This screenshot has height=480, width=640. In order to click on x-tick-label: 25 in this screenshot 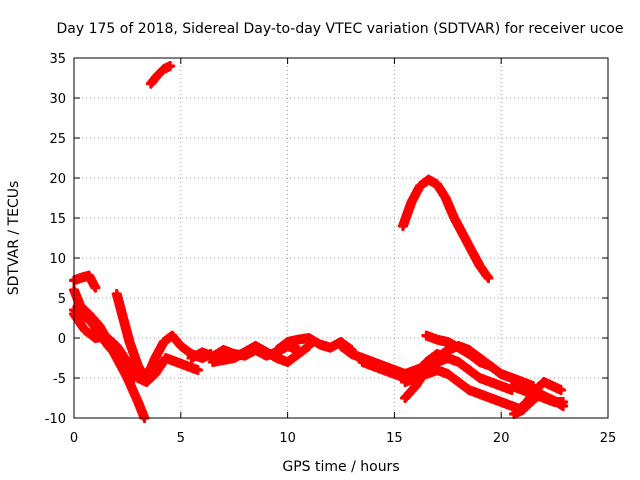, I will do `click(608, 438)`.